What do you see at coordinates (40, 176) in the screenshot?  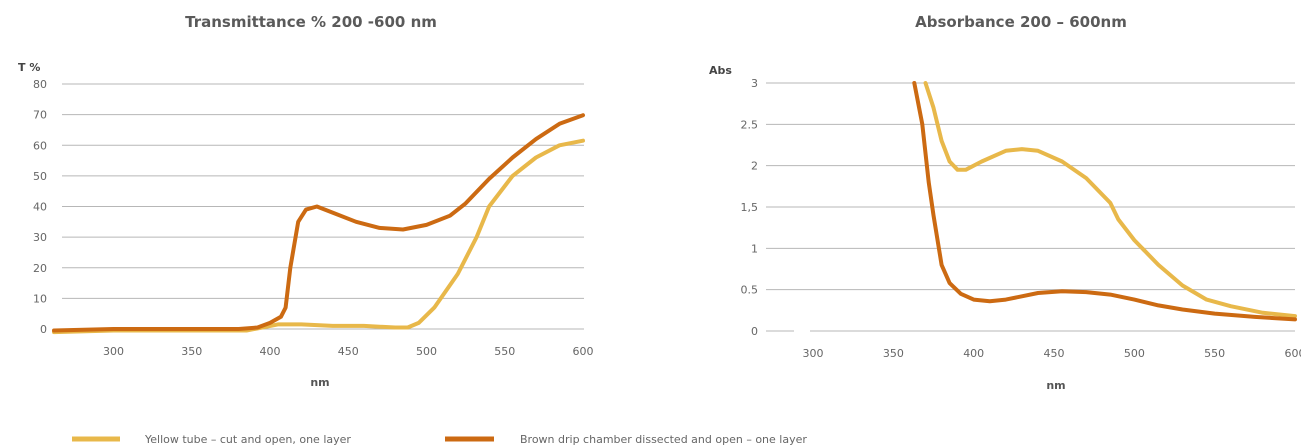 I see `y-tick-label: 50` at bounding box center [40, 176].